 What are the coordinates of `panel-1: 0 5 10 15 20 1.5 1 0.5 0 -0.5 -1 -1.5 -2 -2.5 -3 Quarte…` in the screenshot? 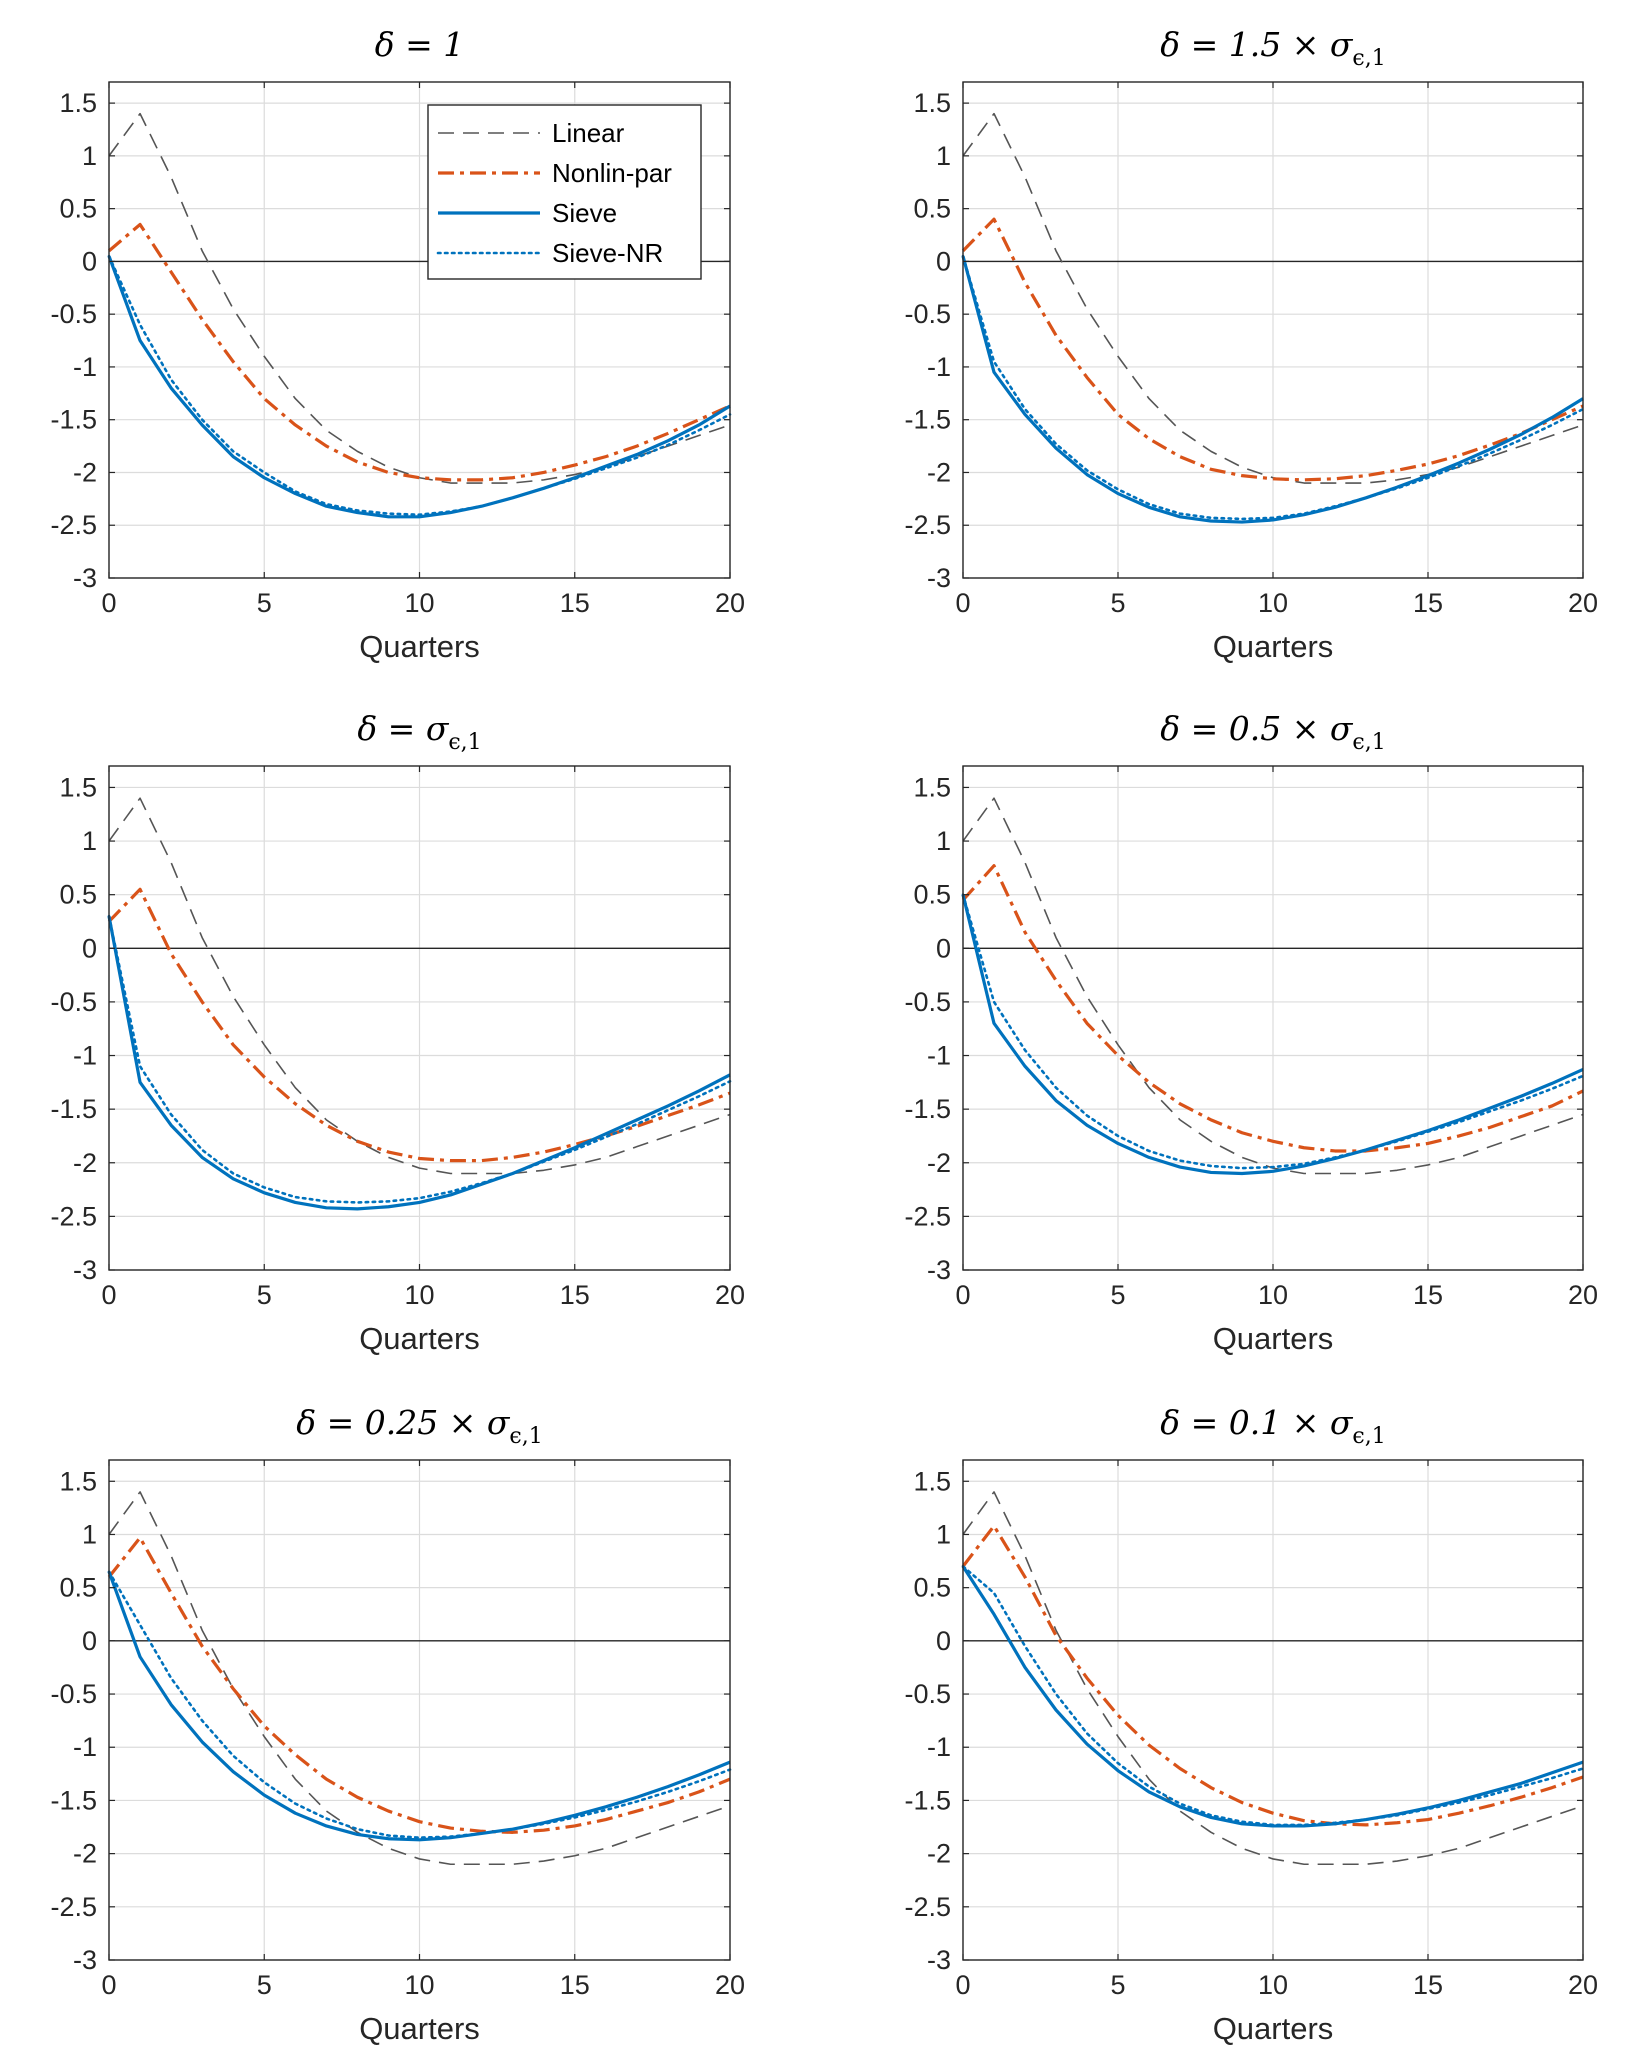 It's located at (397, 344).